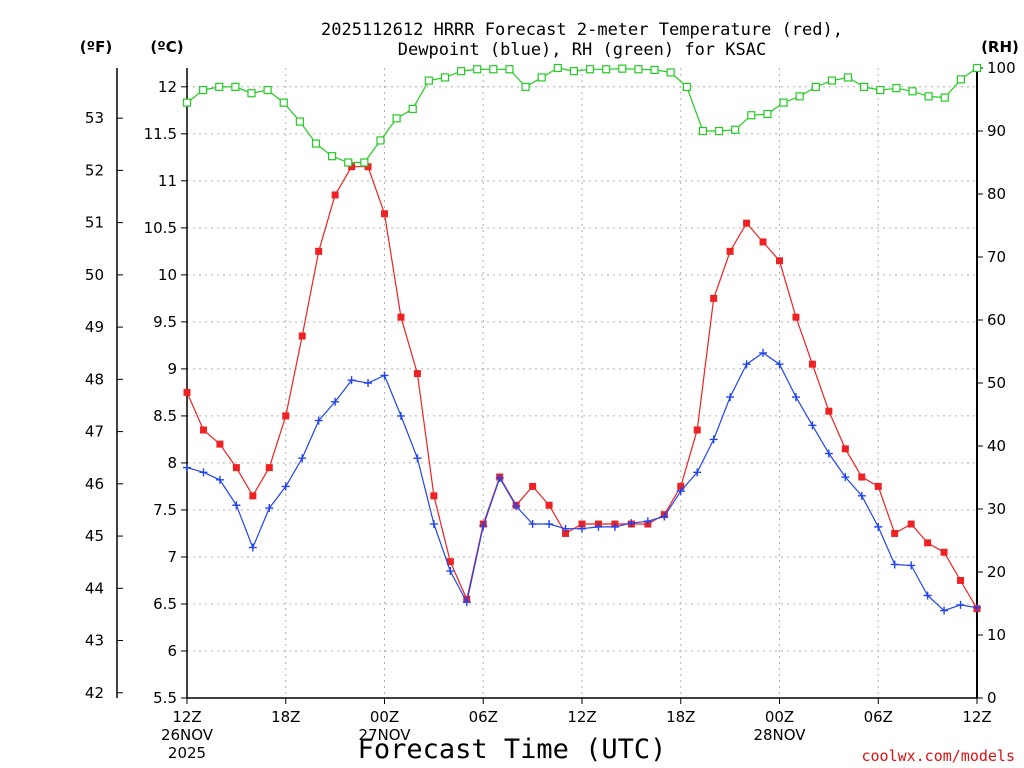 Image resolution: width=1024 pixels, height=768 pixels. I want to click on x-tick-label: 06Z, so click(483, 717).